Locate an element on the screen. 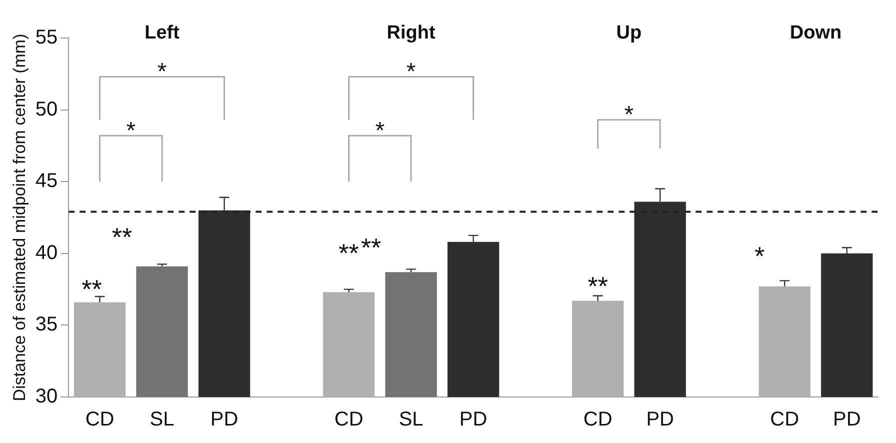  y-tick-label: 30 is located at coordinates (46, 397).